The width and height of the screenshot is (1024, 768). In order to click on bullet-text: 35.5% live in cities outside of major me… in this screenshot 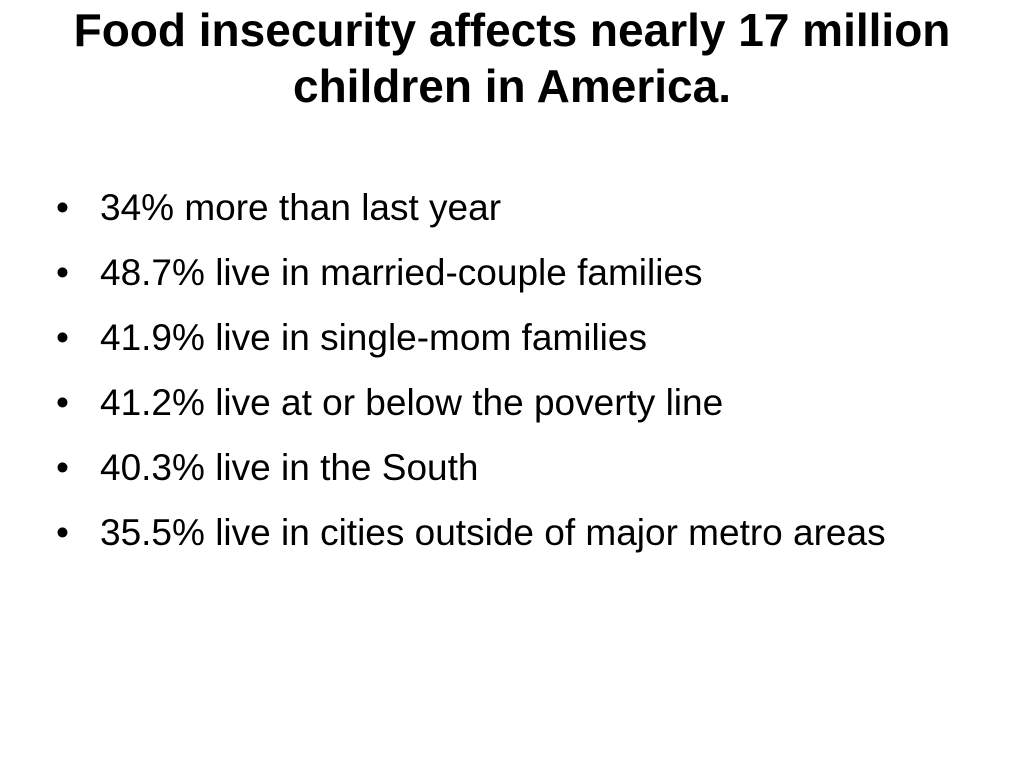, I will do `click(493, 532)`.